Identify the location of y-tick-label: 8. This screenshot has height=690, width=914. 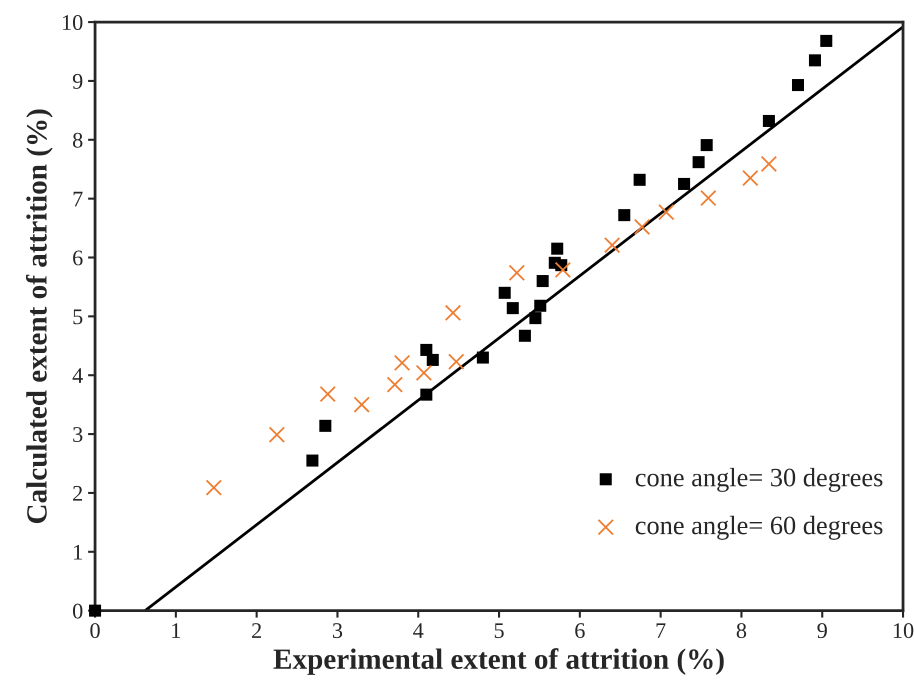
(77, 140).